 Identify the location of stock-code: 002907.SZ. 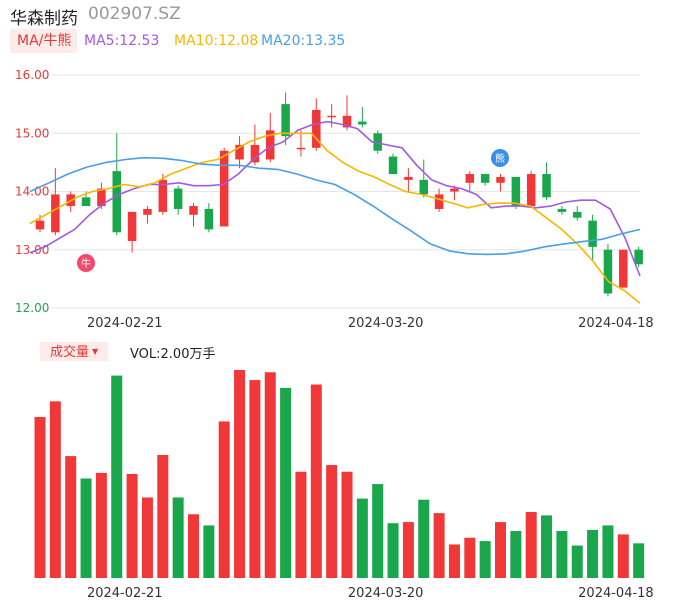
(134, 14).